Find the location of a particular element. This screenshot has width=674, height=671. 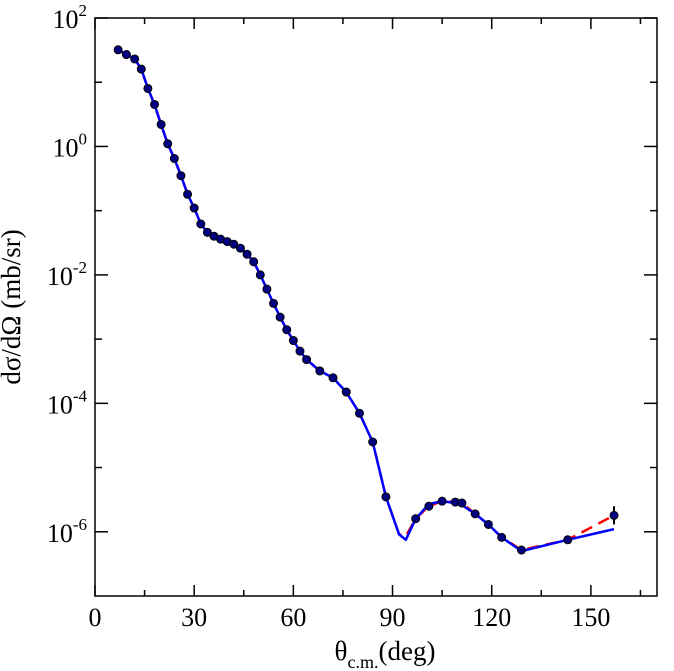

y-tick-label: 10⁻² is located at coordinates (67, 274).